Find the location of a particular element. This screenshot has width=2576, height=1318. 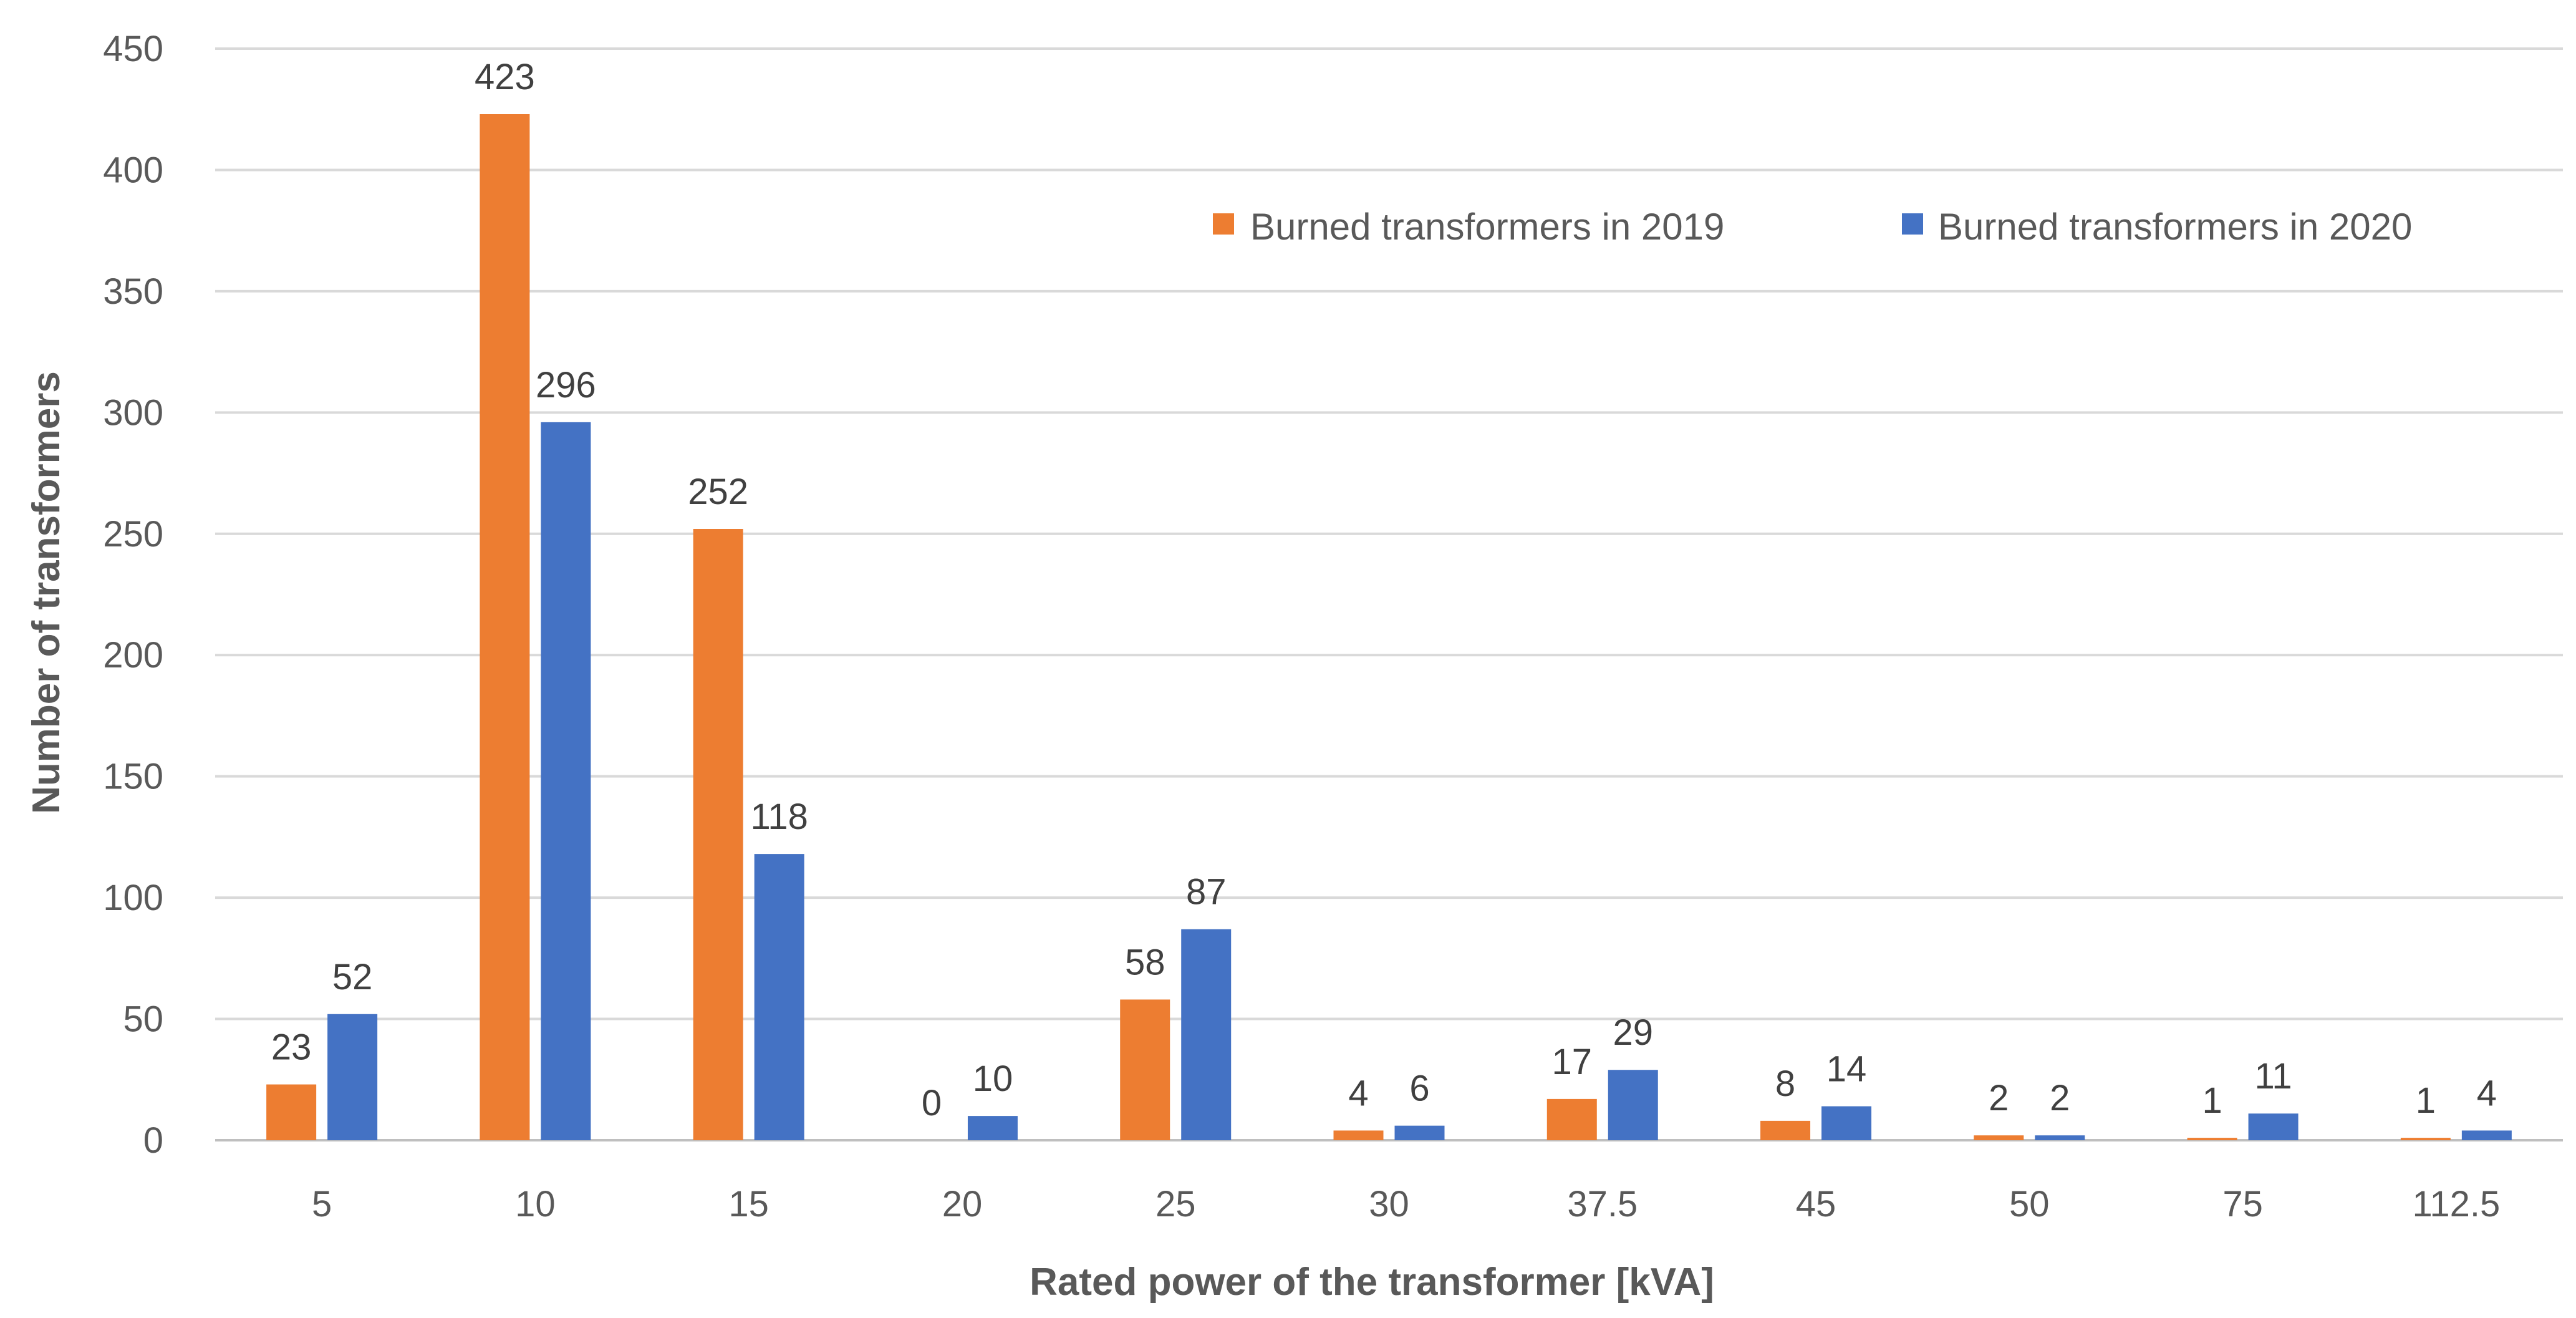

data-label-2019-37.5: 17 is located at coordinates (1572, 1062).